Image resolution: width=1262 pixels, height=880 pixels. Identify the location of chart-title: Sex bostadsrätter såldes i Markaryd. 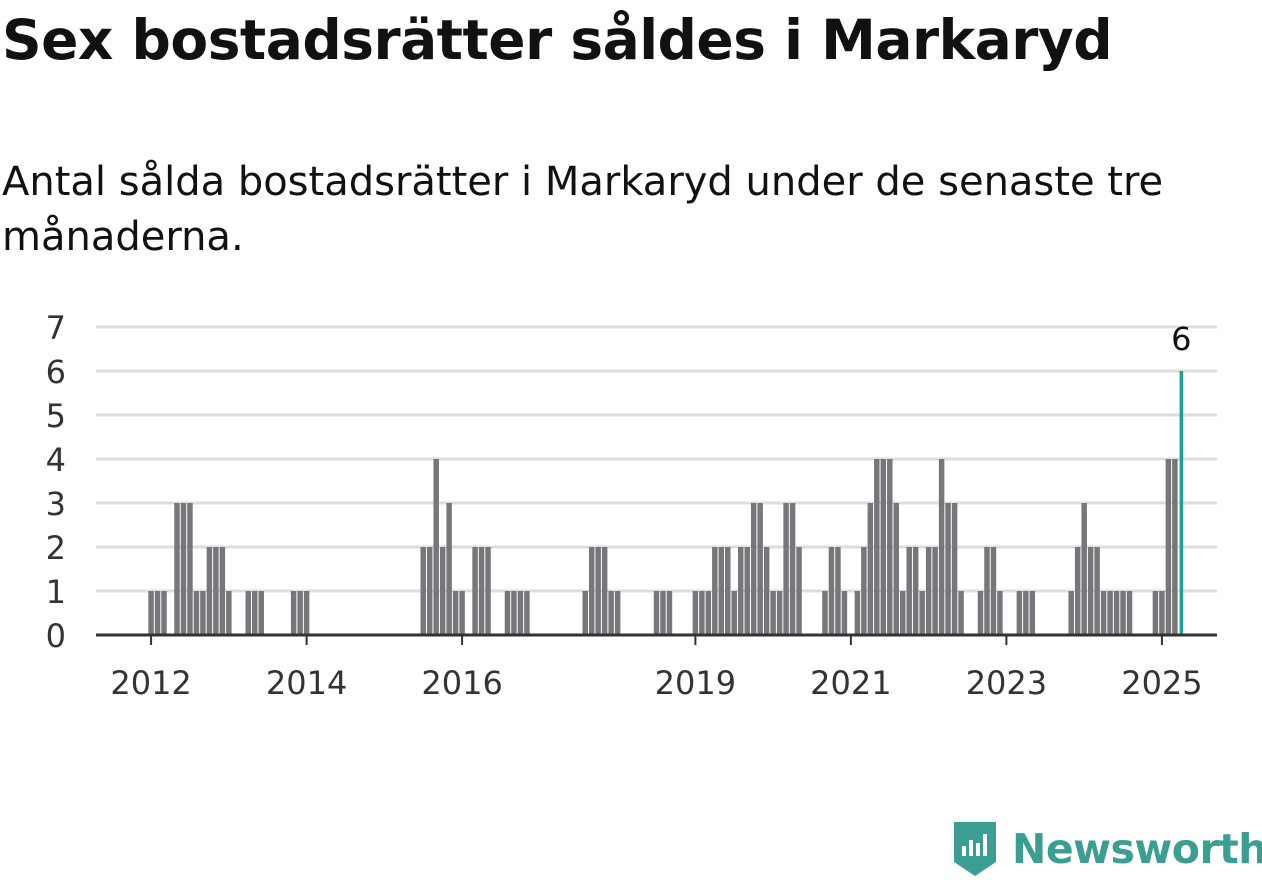
(557, 40).